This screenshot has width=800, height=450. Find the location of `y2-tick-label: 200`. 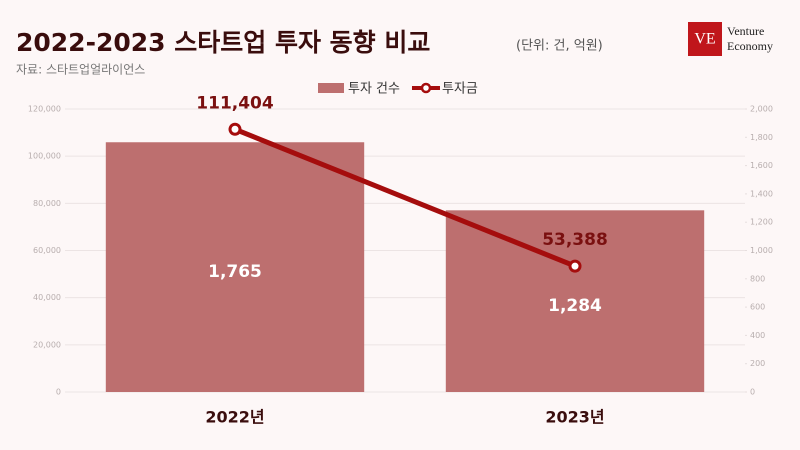

y2-tick-label: 200 is located at coordinates (757, 363).